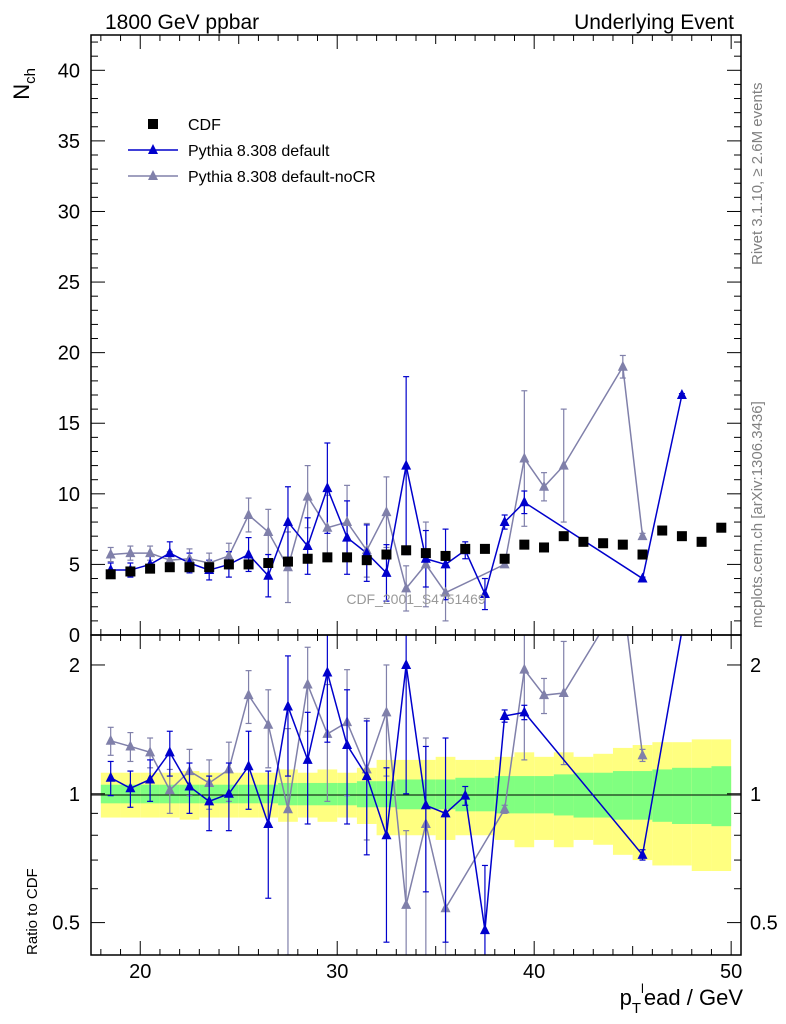 Image resolution: width=786 pixels, height=1024 pixels. What do you see at coordinates (755, 666) in the screenshot?
I see `y-tick-label-ratio-right: 2` at bounding box center [755, 666].